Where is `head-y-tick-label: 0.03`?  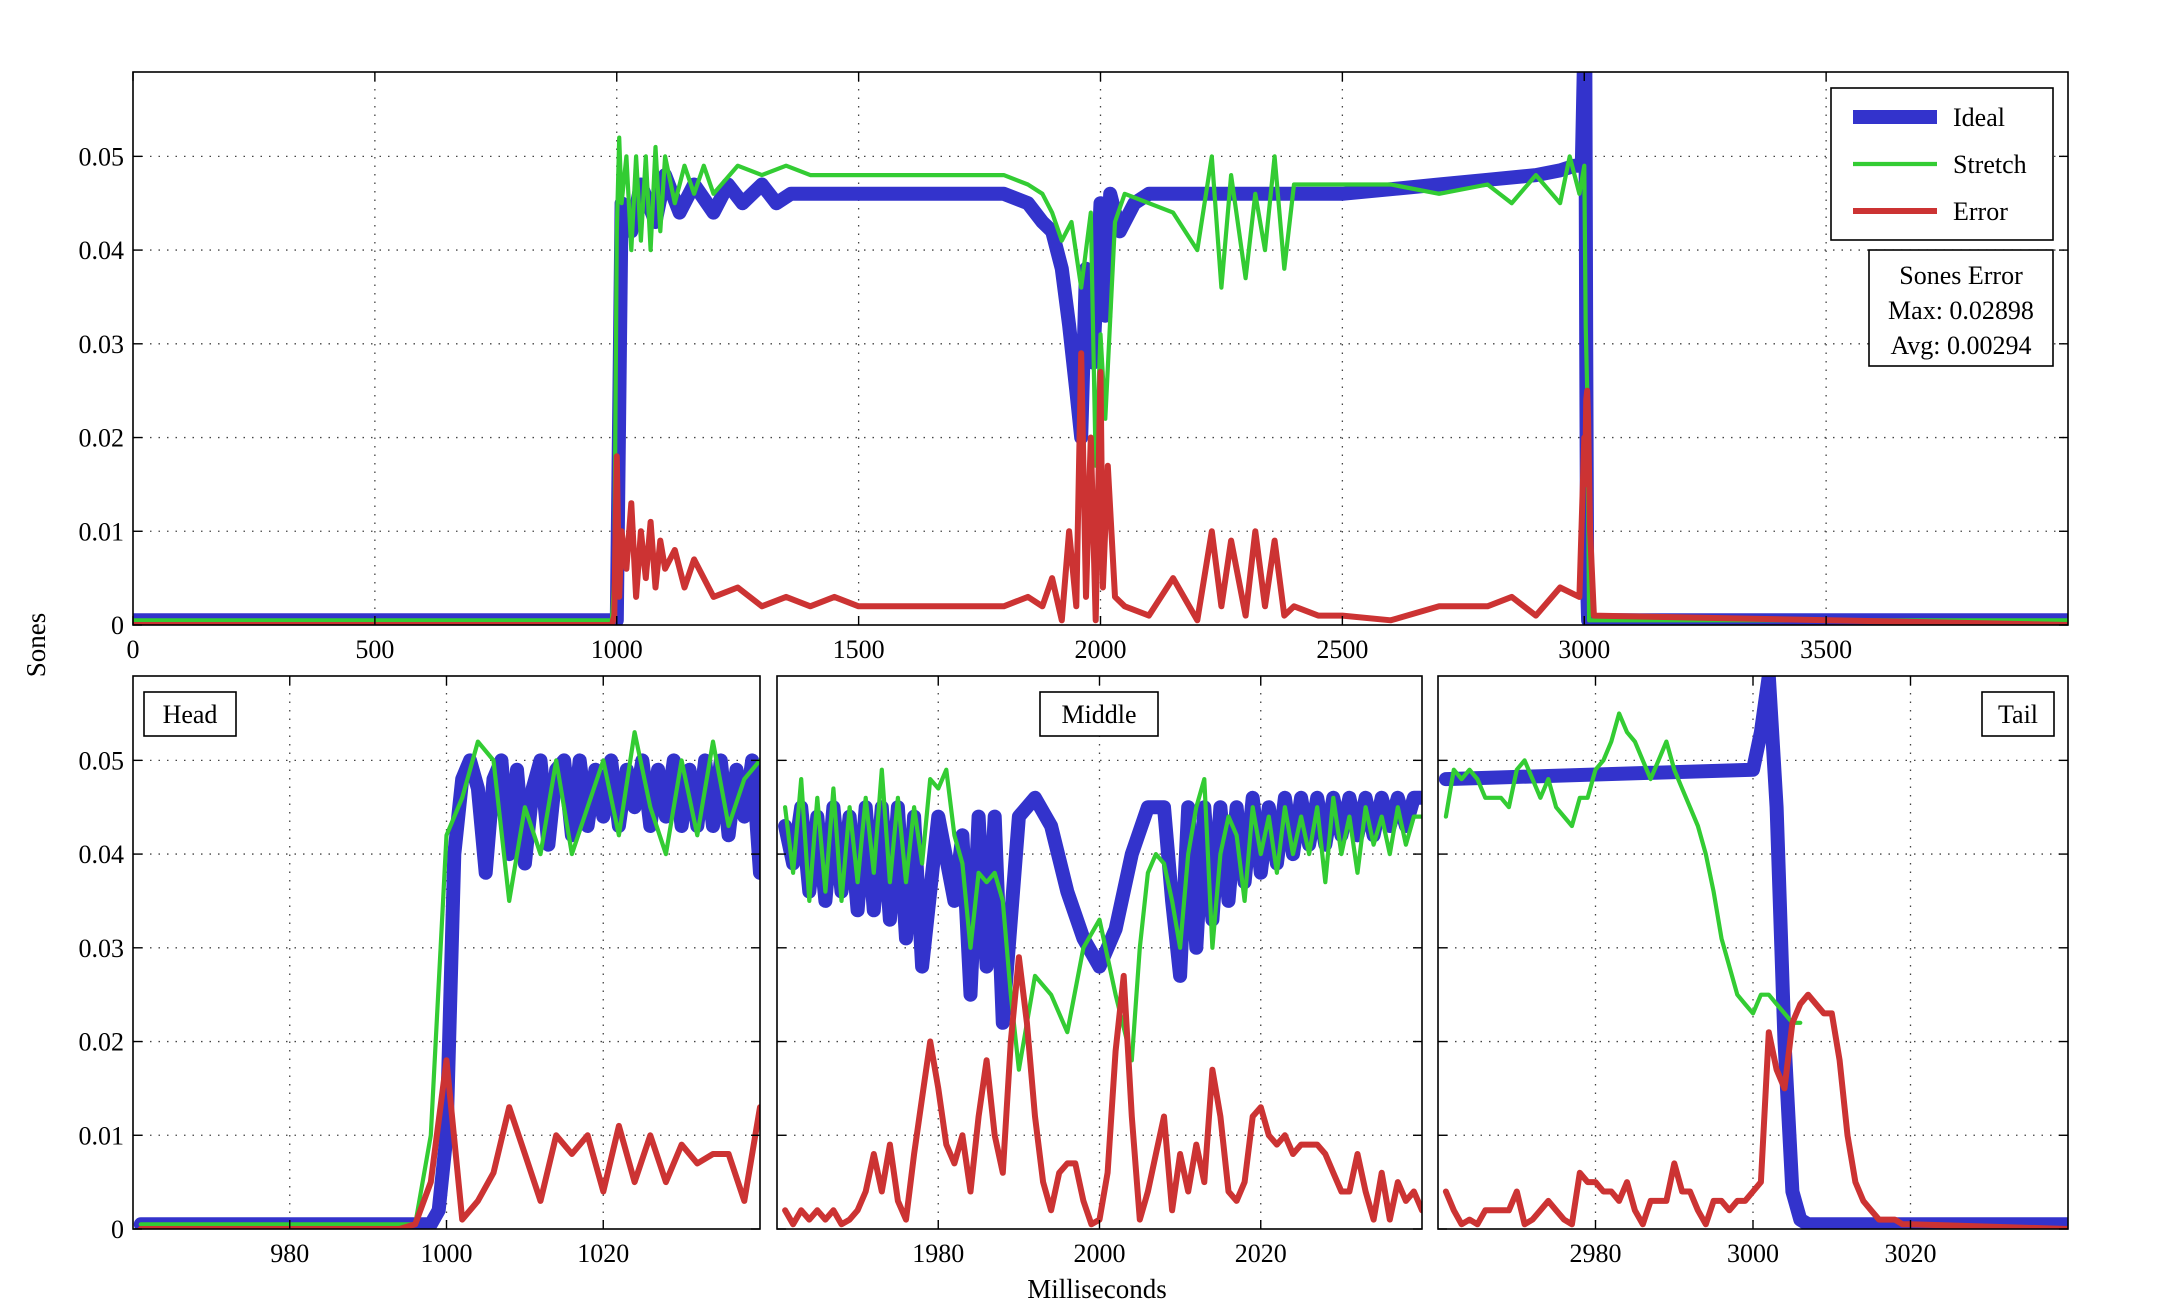
head-y-tick-label: 0.03 is located at coordinates (102, 948).